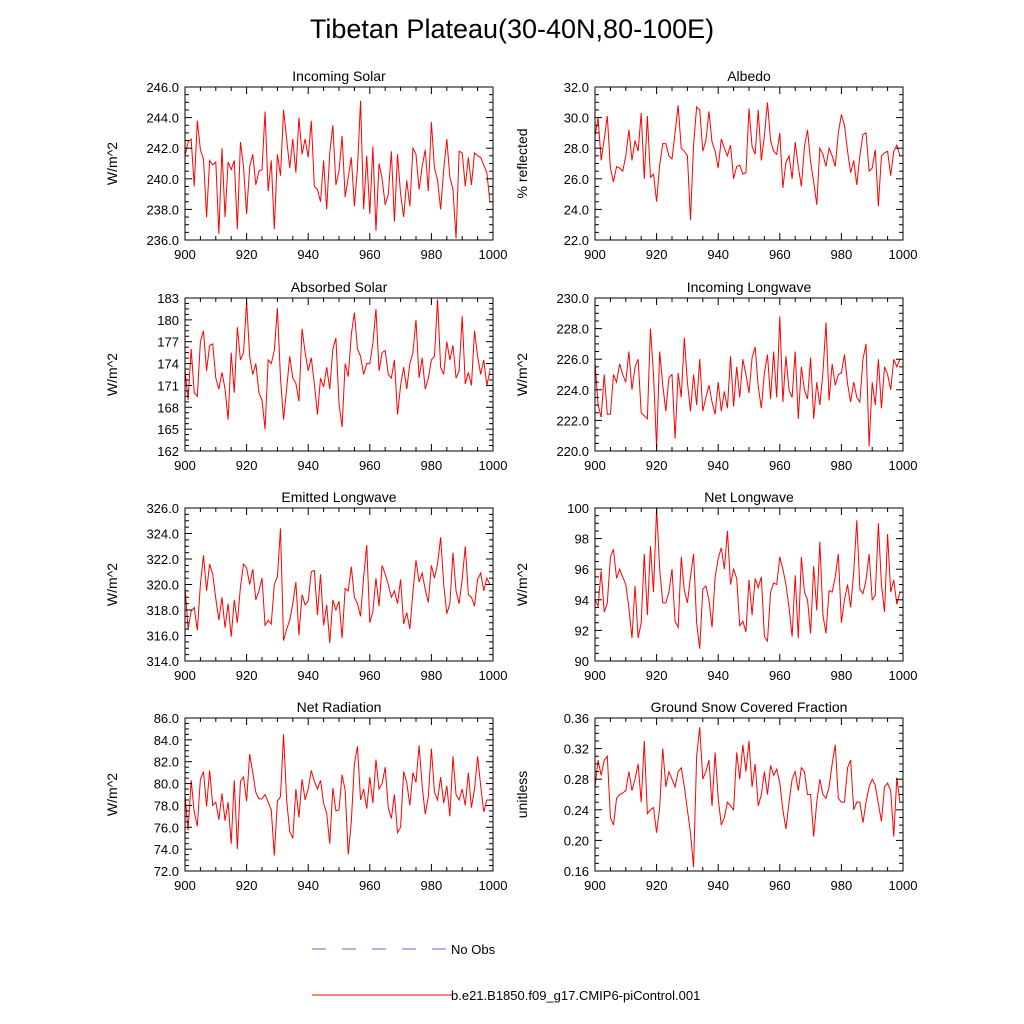 This screenshot has height=1024, width=1024. I want to click on panel-0-frame, so click(339, 163).